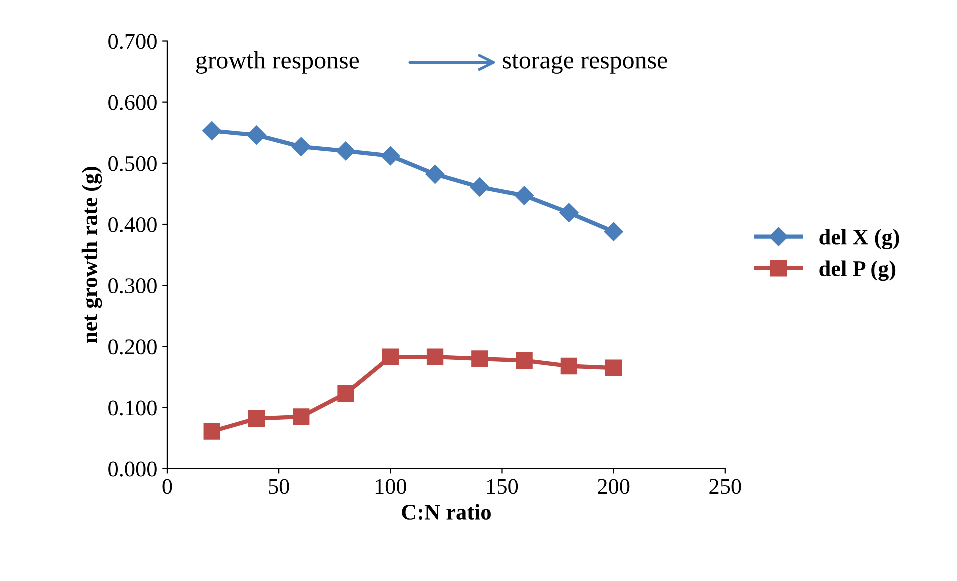  Describe the element at coordinates (446, 512) in the screenshot. I see `x-axis-title: C:N ratio` at that location.